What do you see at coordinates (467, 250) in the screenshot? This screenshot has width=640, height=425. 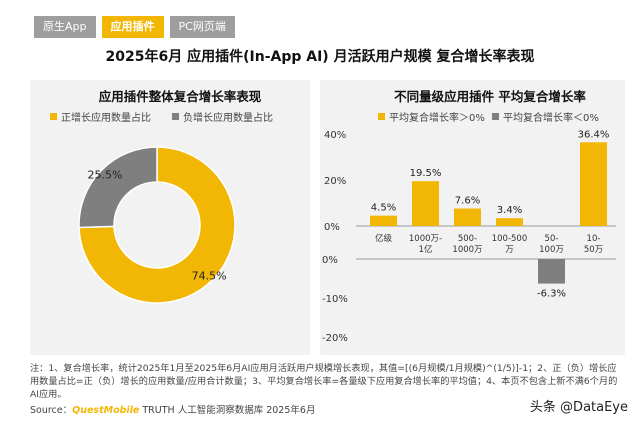 I see `x-category-line: 1000万` at bounding box center [467, 250].